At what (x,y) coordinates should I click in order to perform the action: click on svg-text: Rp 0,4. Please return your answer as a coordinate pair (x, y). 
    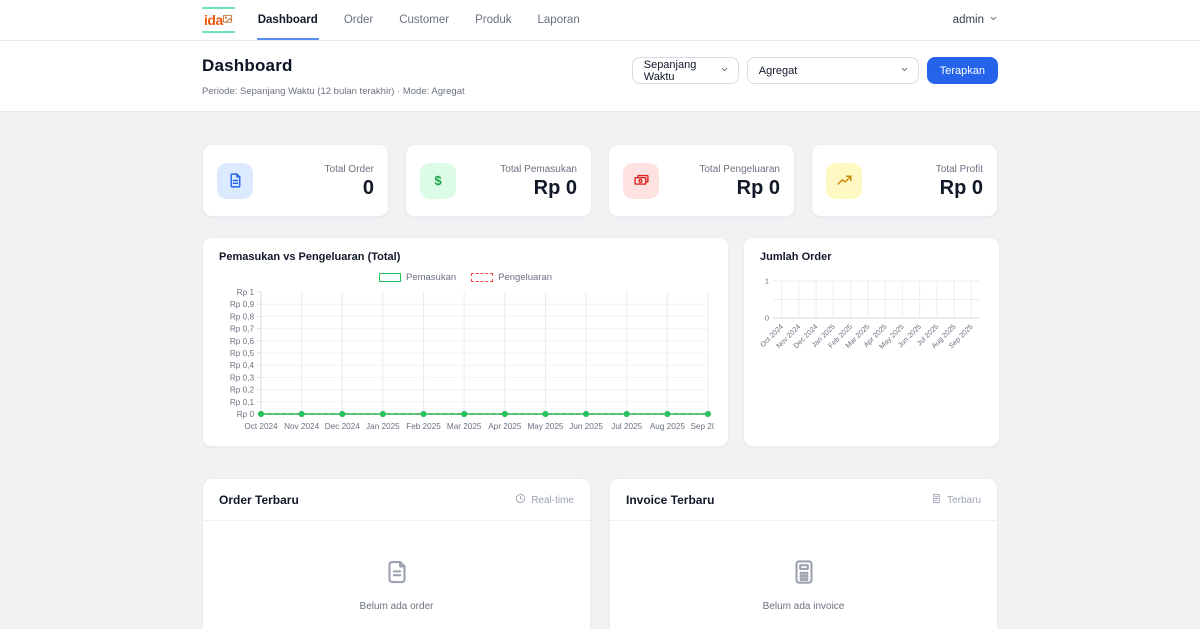
    Looking at the image, I should click on (242, 365).